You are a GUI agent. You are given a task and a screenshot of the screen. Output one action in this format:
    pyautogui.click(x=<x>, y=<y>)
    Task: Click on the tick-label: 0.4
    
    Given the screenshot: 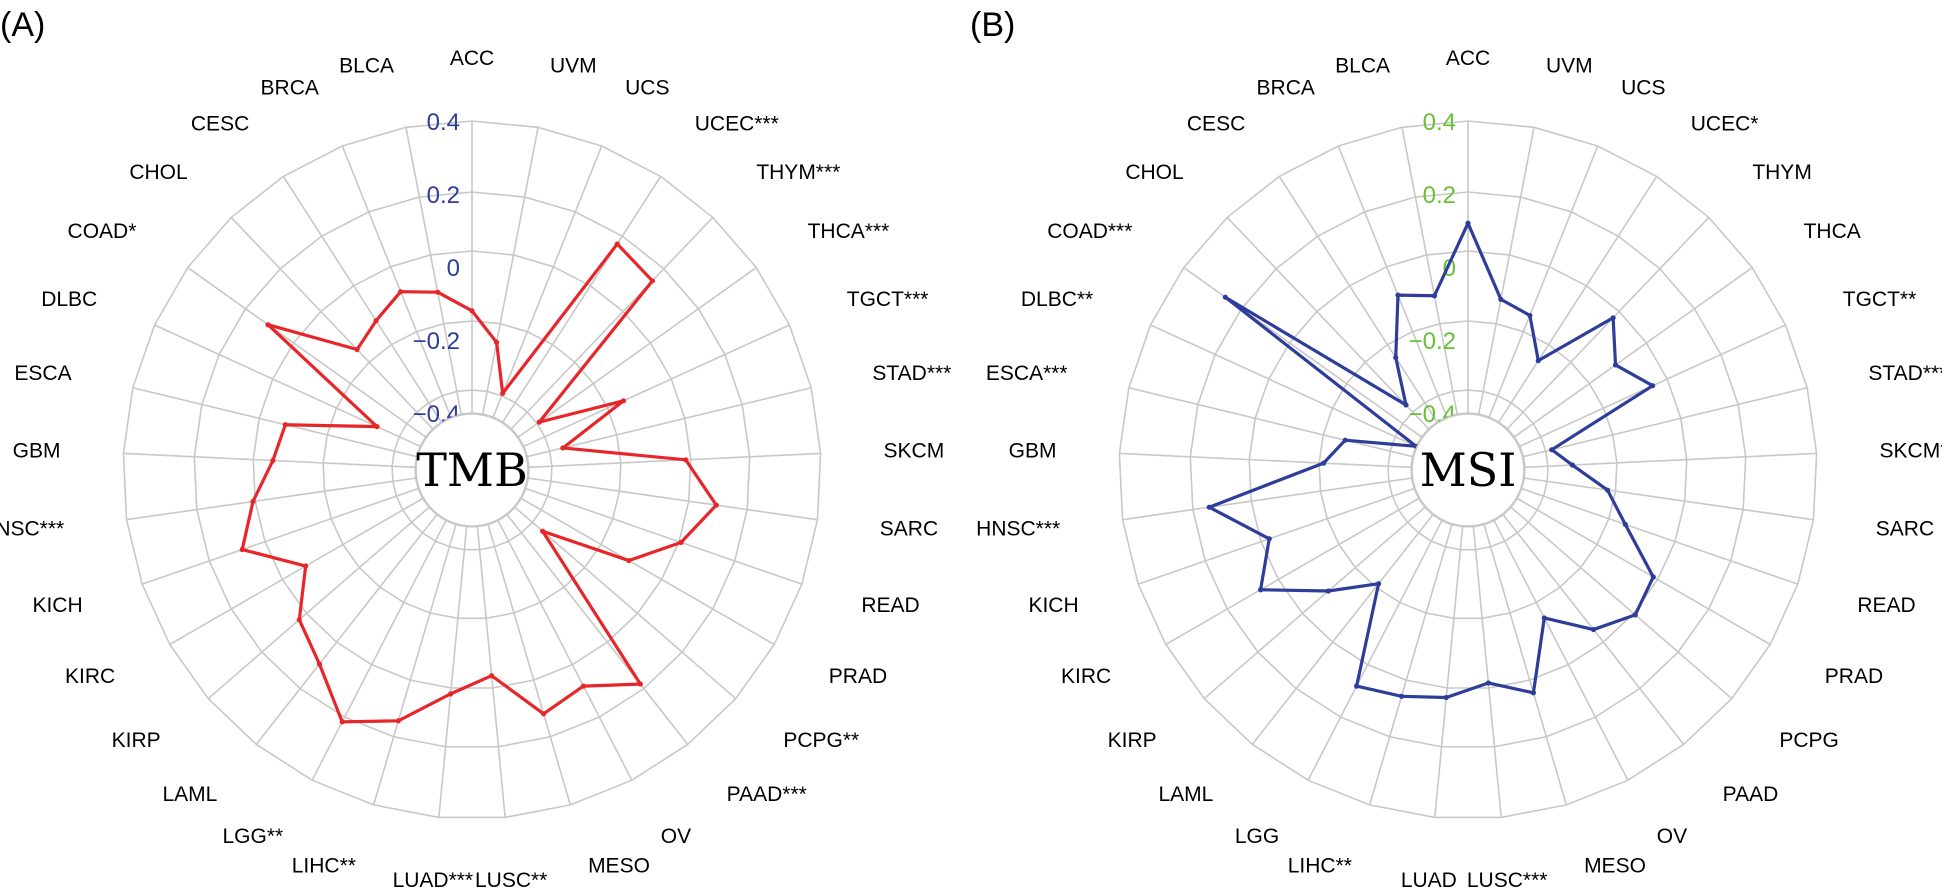 What is the action you would take?
    pyautogui.click(x=1439, y=122)
    